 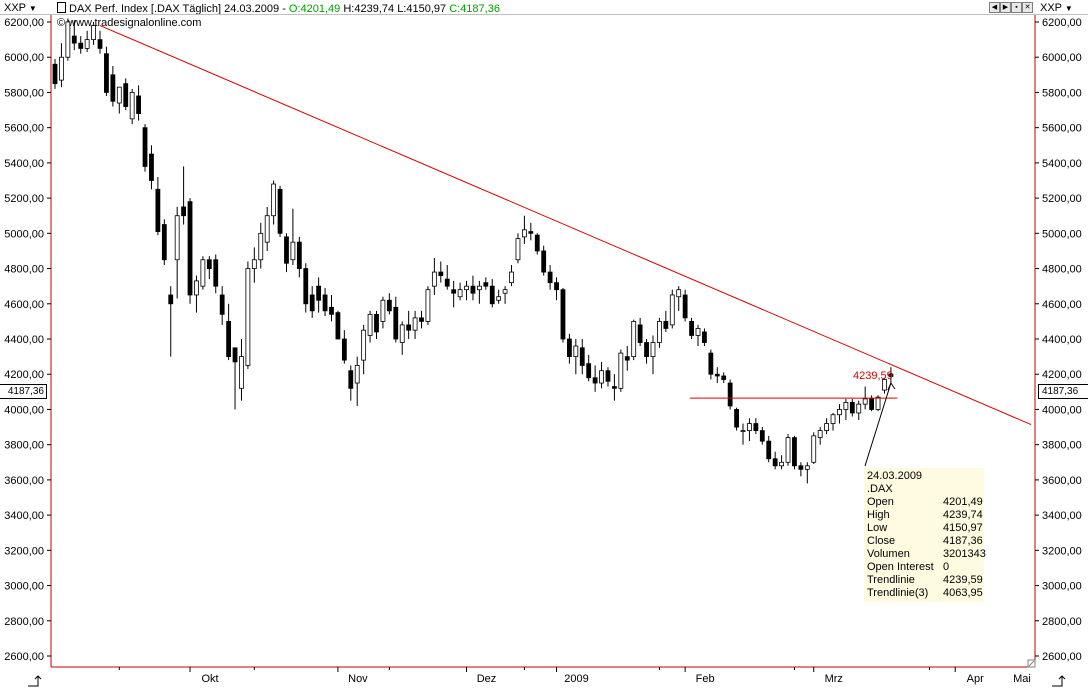 I want to click on tooltip-row: High 4239,74, so click(x=925, y=515).